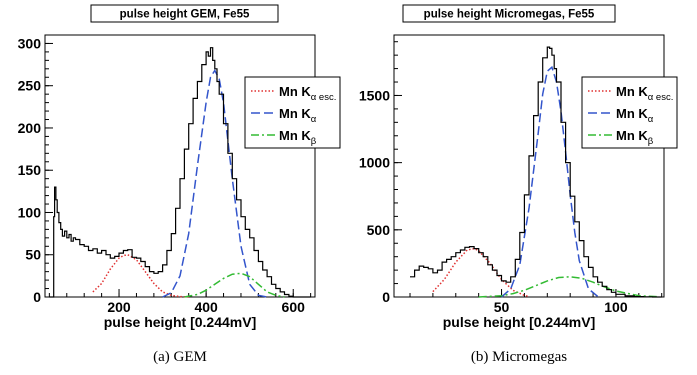  What do you see at coordinates (561, 307) in the screenshot?
I see `x-tick-labels: 50 100` at bounding box center [561, 307].